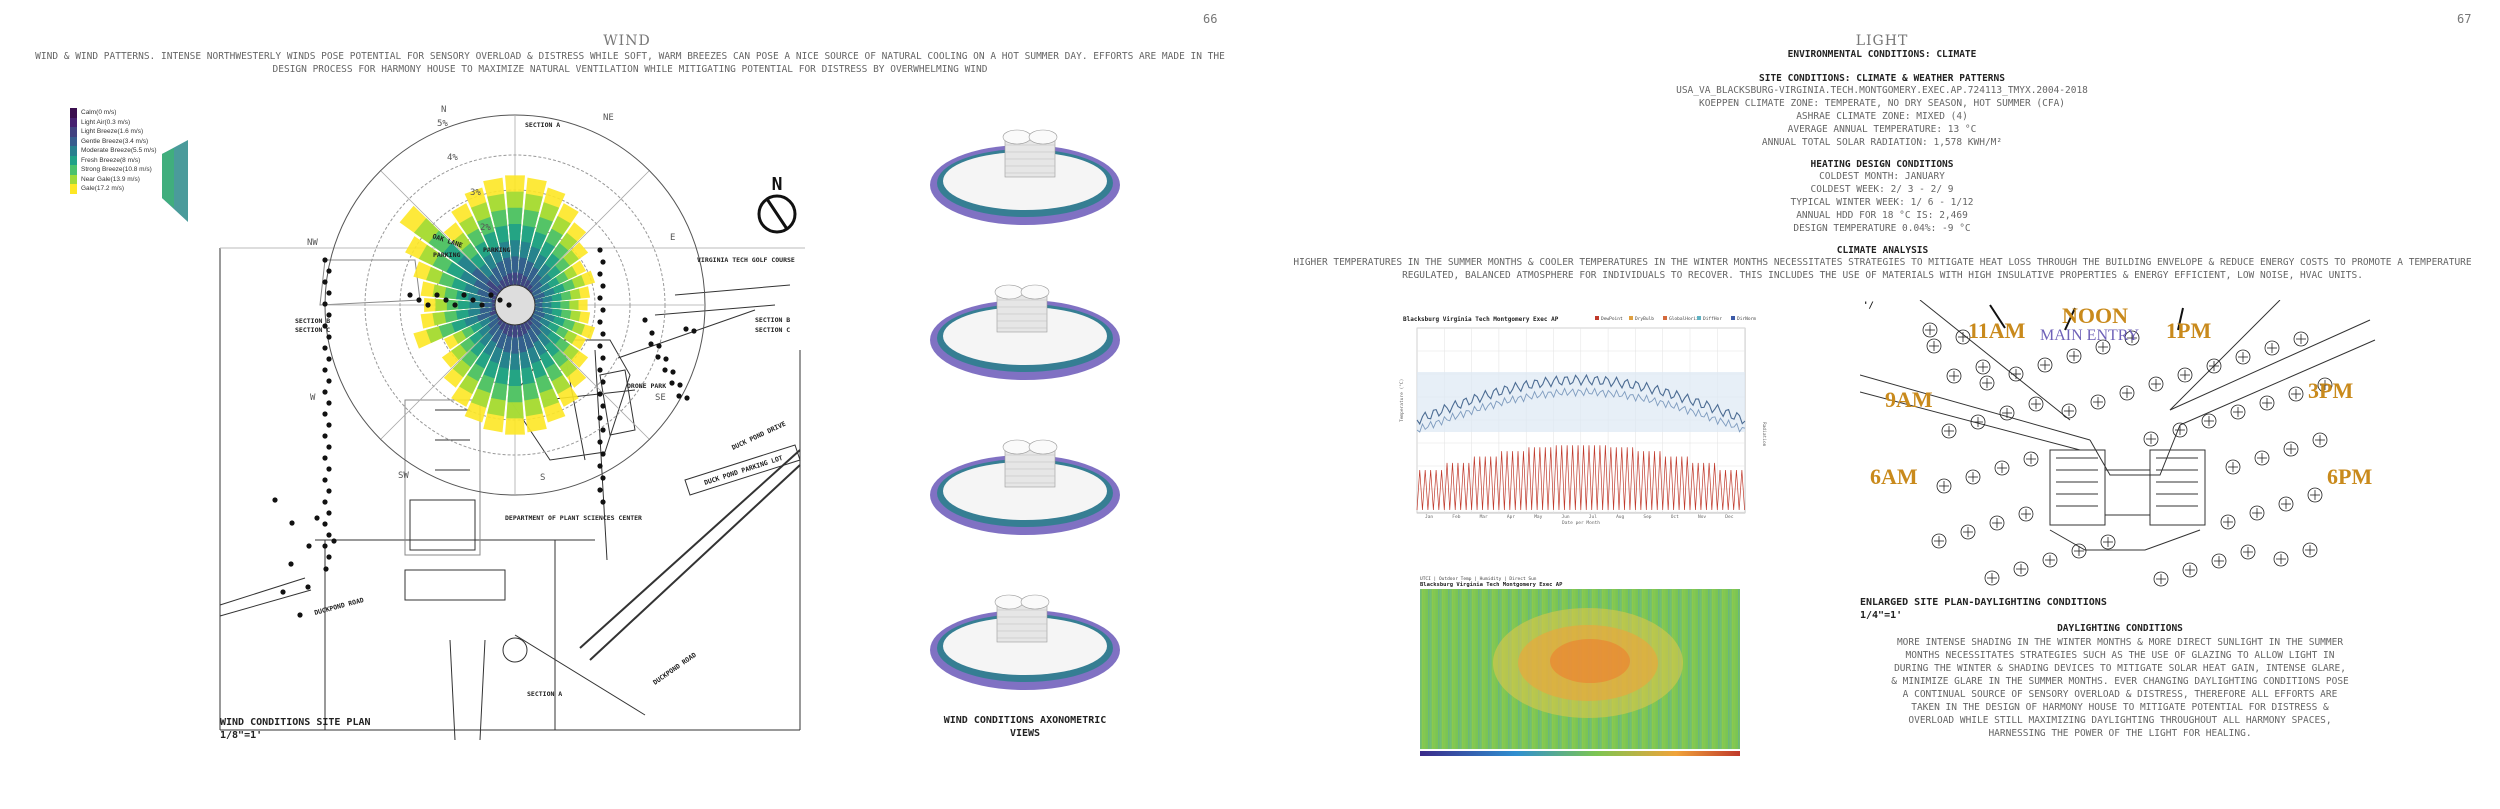  What do you see at coordinates (106, 122) in the screenshot?
I see `legend-label: Light Air(0.3 m/s)` at bounding box center [106, 122].